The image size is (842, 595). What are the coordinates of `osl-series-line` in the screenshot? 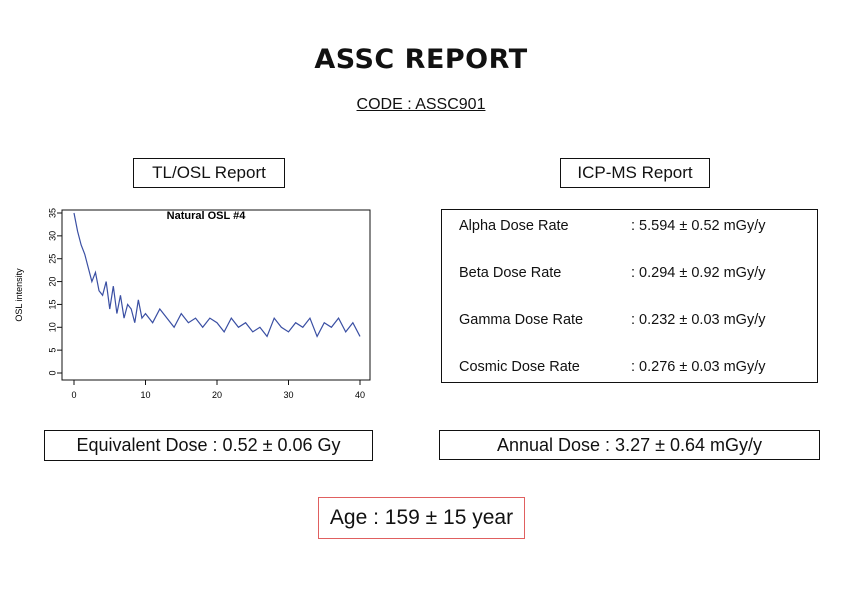 It's located at (217, 275).